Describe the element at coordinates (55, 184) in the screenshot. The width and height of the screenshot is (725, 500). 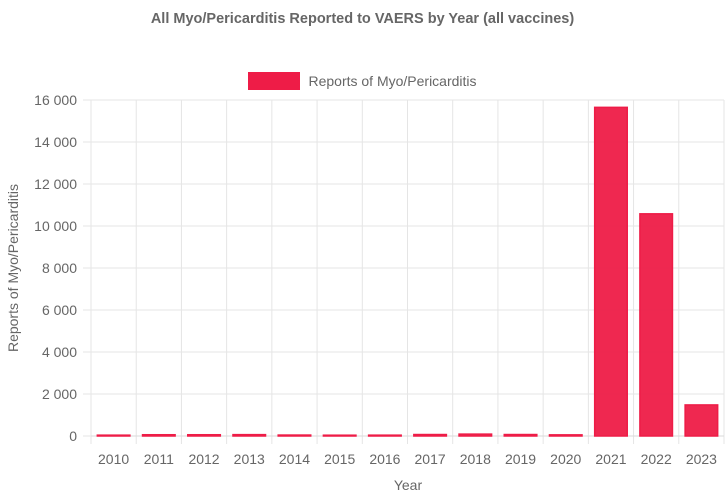
I see `y-tick-label: 12 000` at that location.